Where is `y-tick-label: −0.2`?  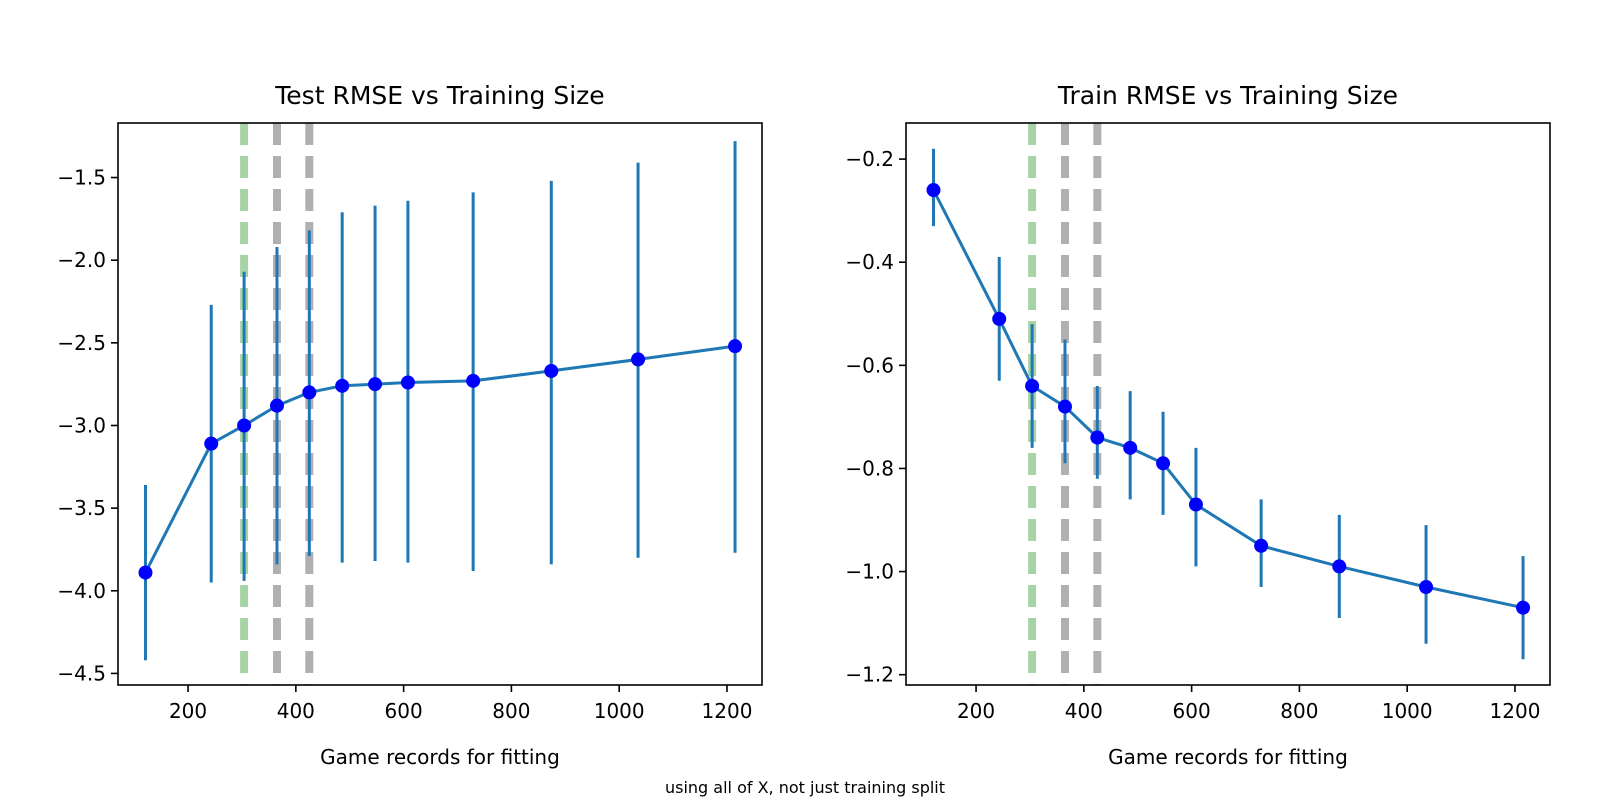 y-tick-label: −0.2 is located at coordinates (869, 159).